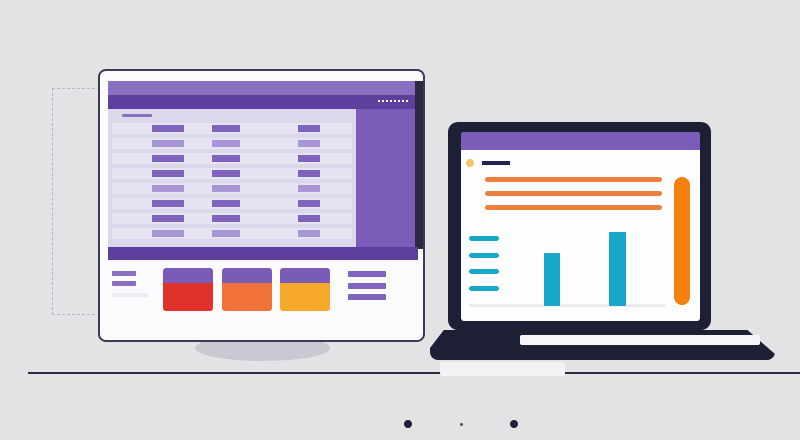 This screenshot has height=440, width=800. Describe the element at coordinates (496, 163) in the screenshot. I see `title-bar` at that location.